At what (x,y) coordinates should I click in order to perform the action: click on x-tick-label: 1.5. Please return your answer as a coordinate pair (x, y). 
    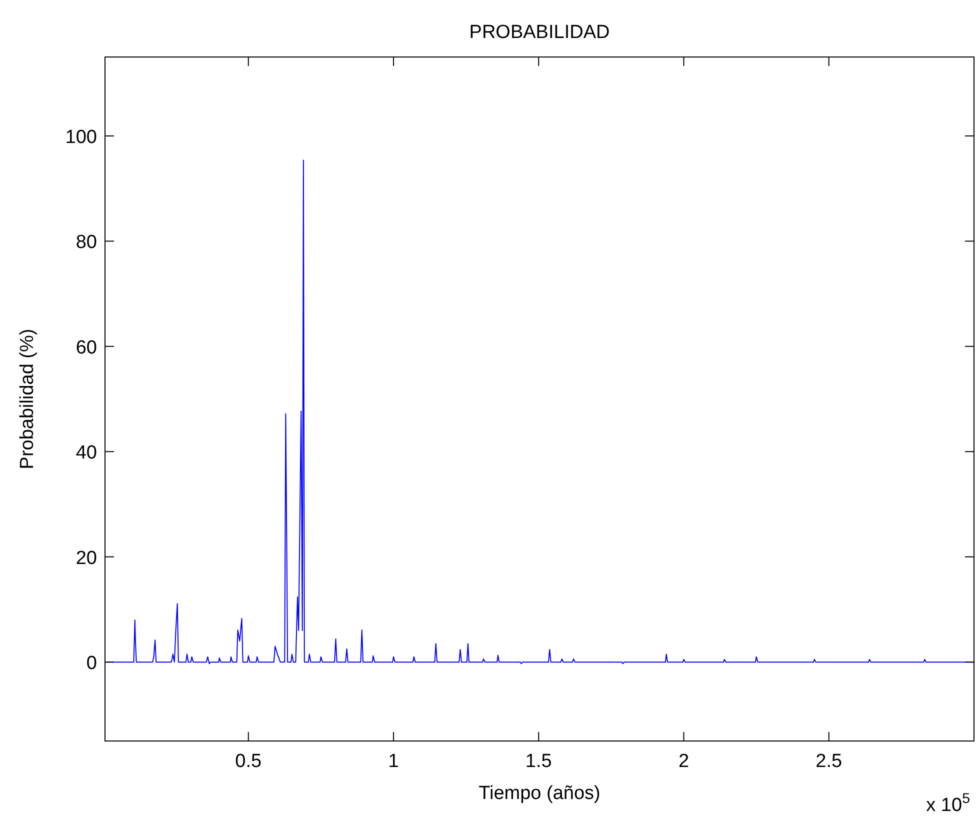
    Looking at the image, I should click on (538, 761).